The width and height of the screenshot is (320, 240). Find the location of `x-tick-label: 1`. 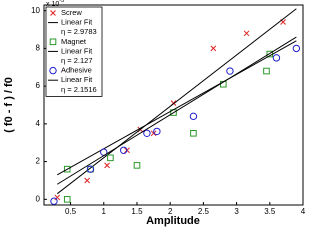

x-tick-label: 1 is located at coordinates (104, 211).